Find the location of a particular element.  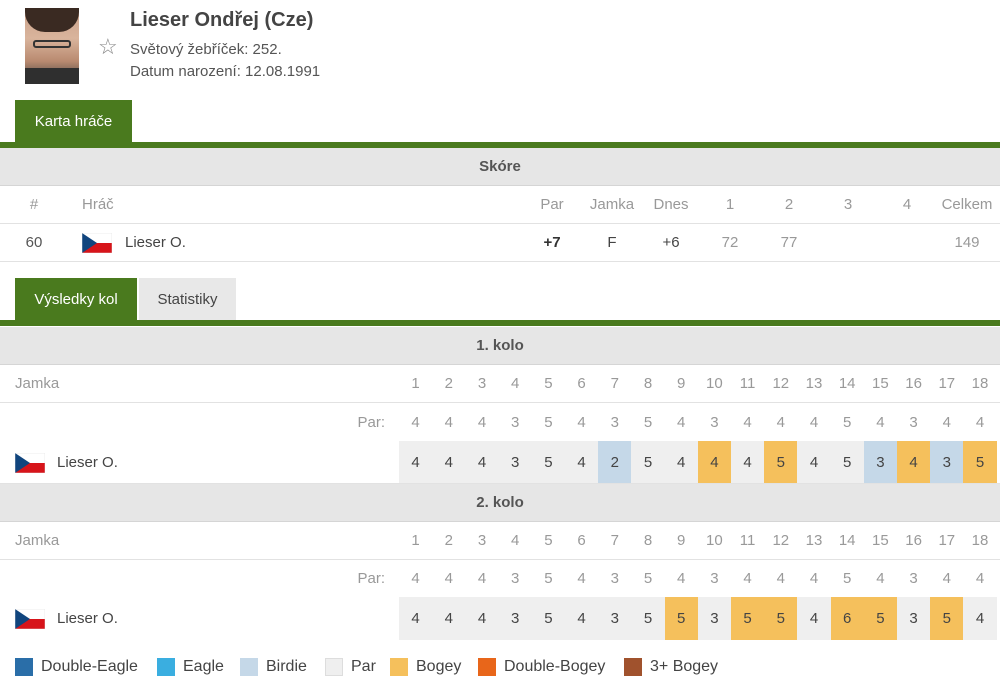

score-r3 is located at coordinates (848, 242).